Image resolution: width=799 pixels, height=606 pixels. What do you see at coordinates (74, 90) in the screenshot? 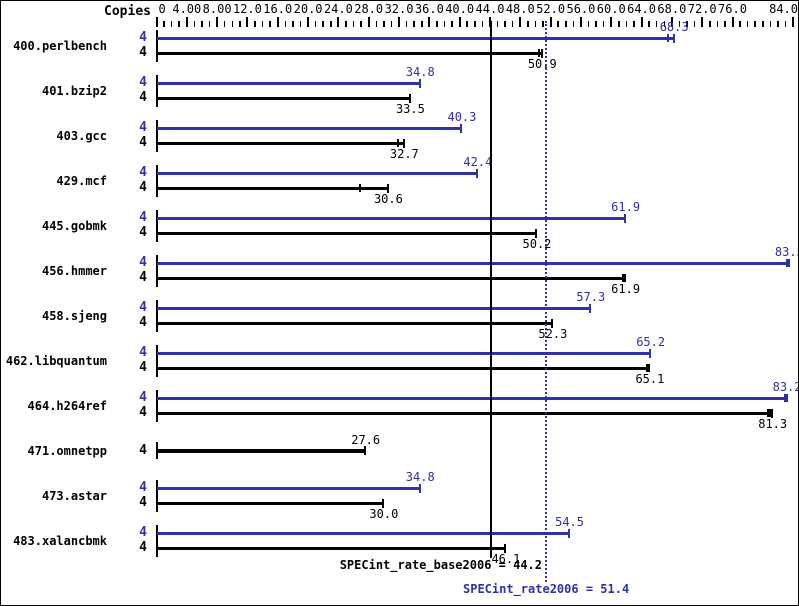
I see `benchmark-label: 401.bzip2` at bounding box center [74, 90].